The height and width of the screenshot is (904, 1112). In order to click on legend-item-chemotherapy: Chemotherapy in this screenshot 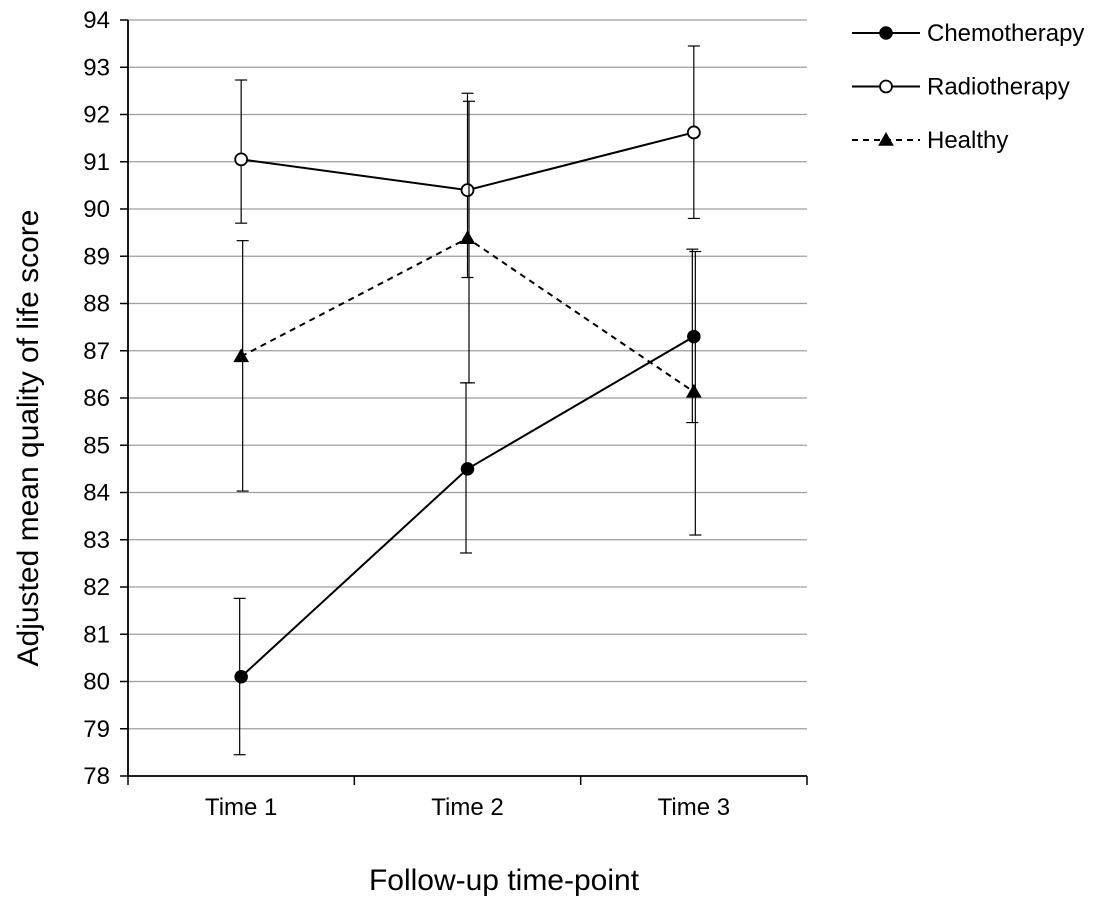, I will do `click(968, 33)`.